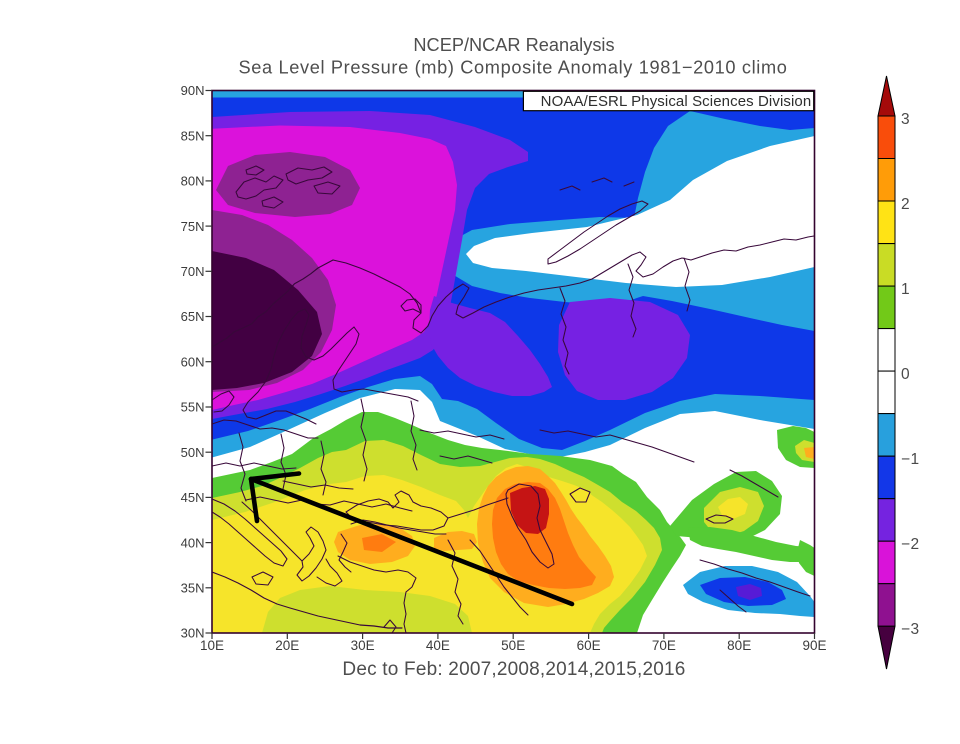 This screenshot has height=744, width=960. What do you see at coordinates (910, 629) in the screenshot?
I see `svg-text: −3` at bounding box center [910, 629].